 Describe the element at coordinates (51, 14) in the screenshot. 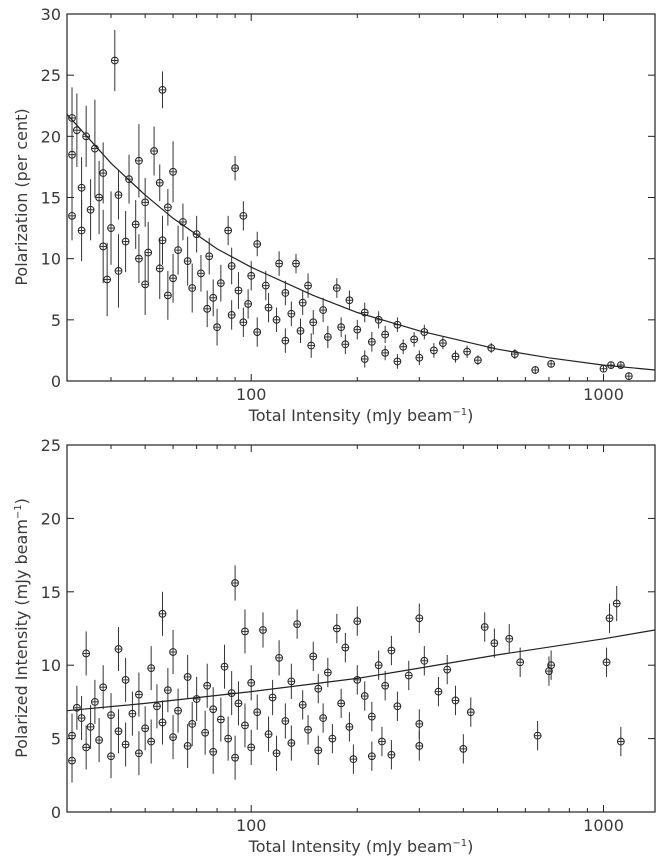

I see `y-tick-label: 30` at that location.